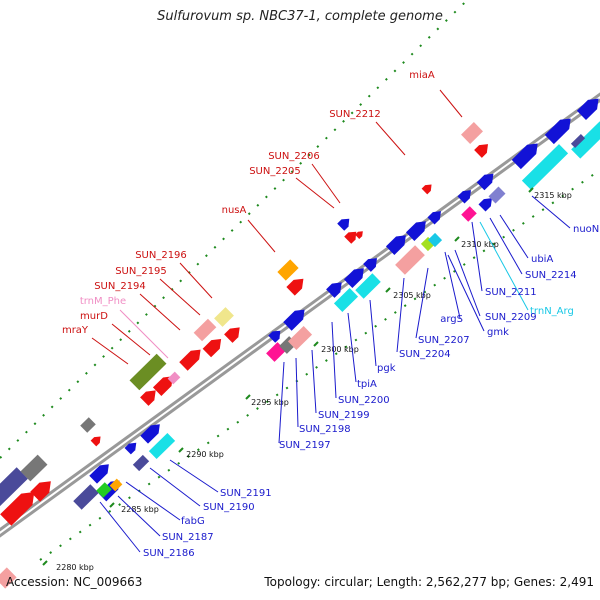 Image resolution: width=600 pixels, height=600 pixels. Describe the element at coordinates (193, 521) in the screenshot. I see `gene-label: fabG` at that location.